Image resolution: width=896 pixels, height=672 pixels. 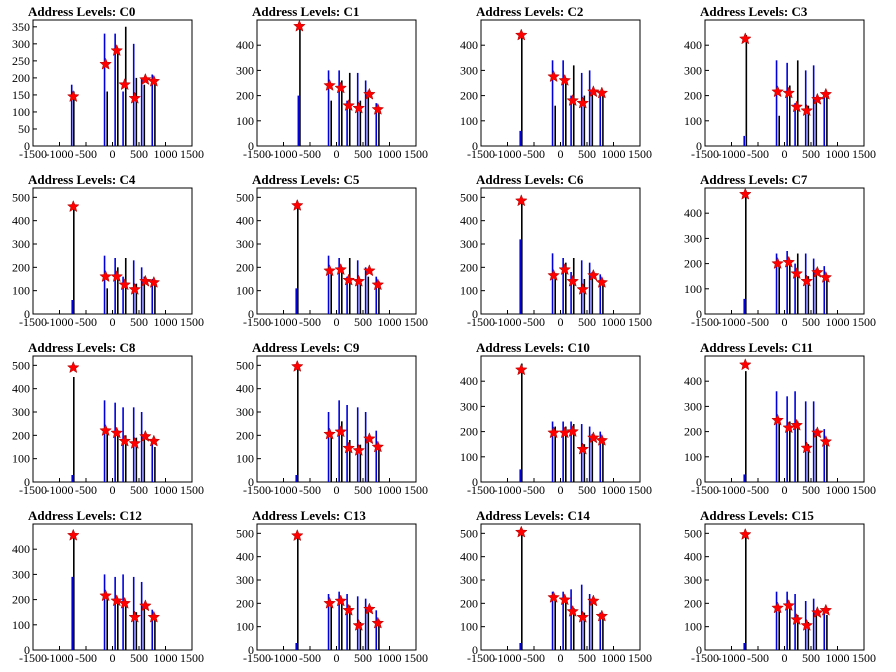 I want to click on chart-title: Address Levels: C3, so click(x=754, y=11).